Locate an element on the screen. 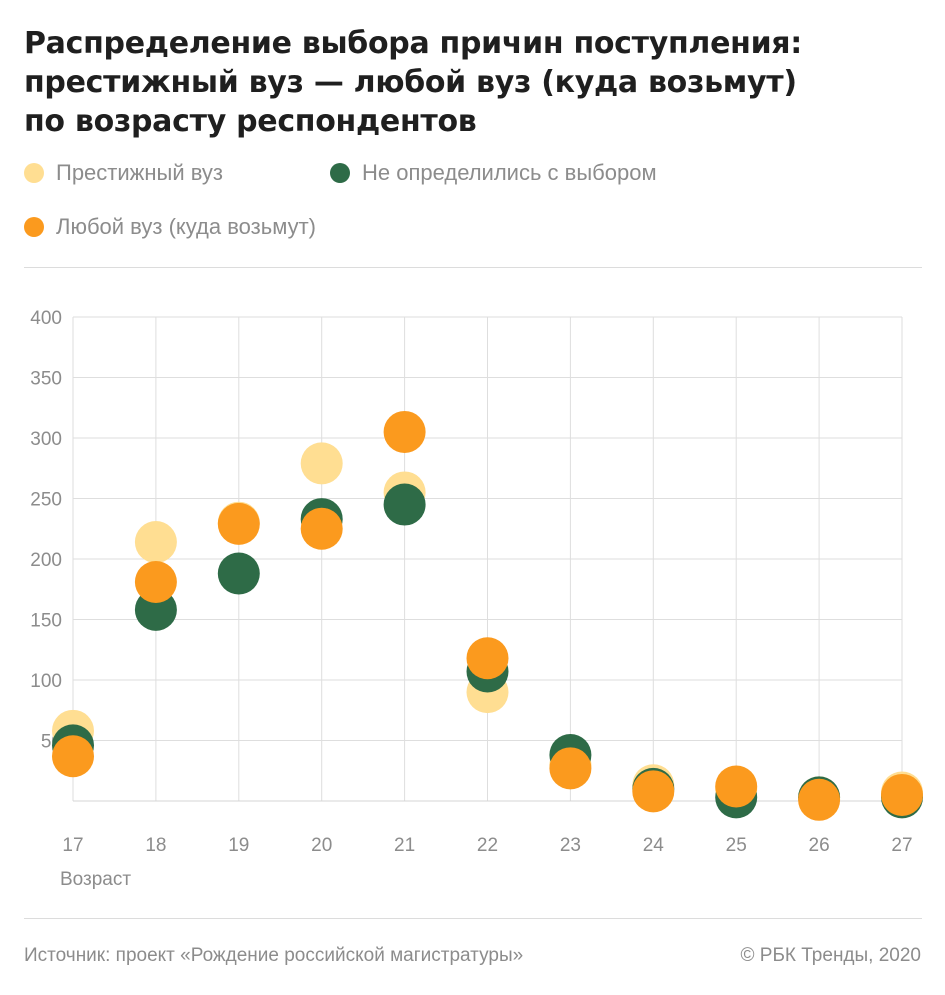  legend-item-any-university: Любой вуз (куда возьмут) is located at coordinates (170, 227).